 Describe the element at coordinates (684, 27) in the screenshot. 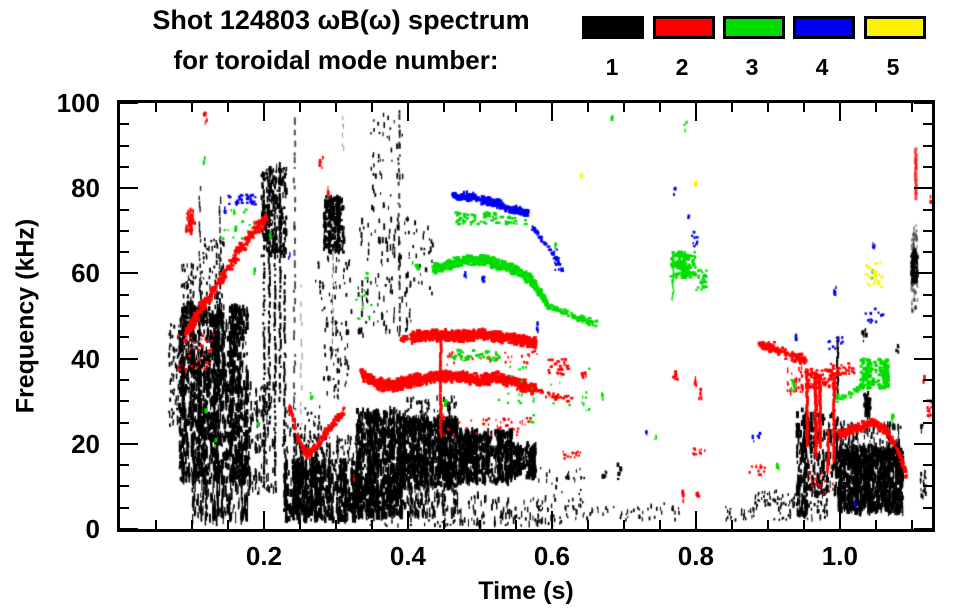

I see `legend-swatch-mode2` at that location.